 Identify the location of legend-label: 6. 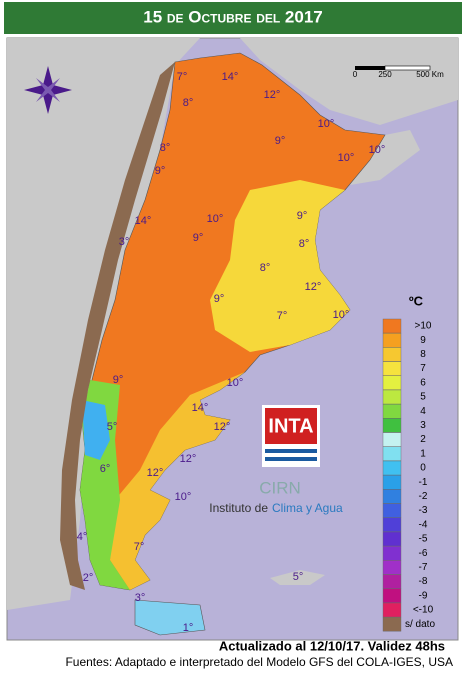
(423, 382).